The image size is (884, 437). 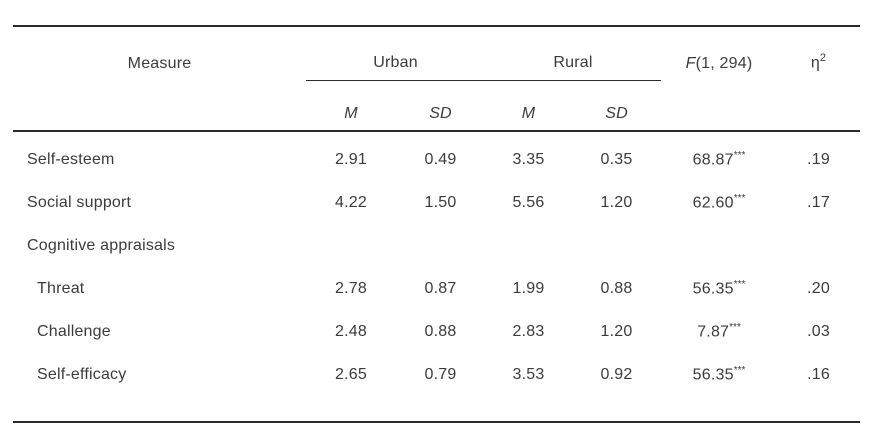 What do you see at coordinates (713, 160) in the screenshot?
I see `f-value: 68.87` at bounding box center [713, 160].